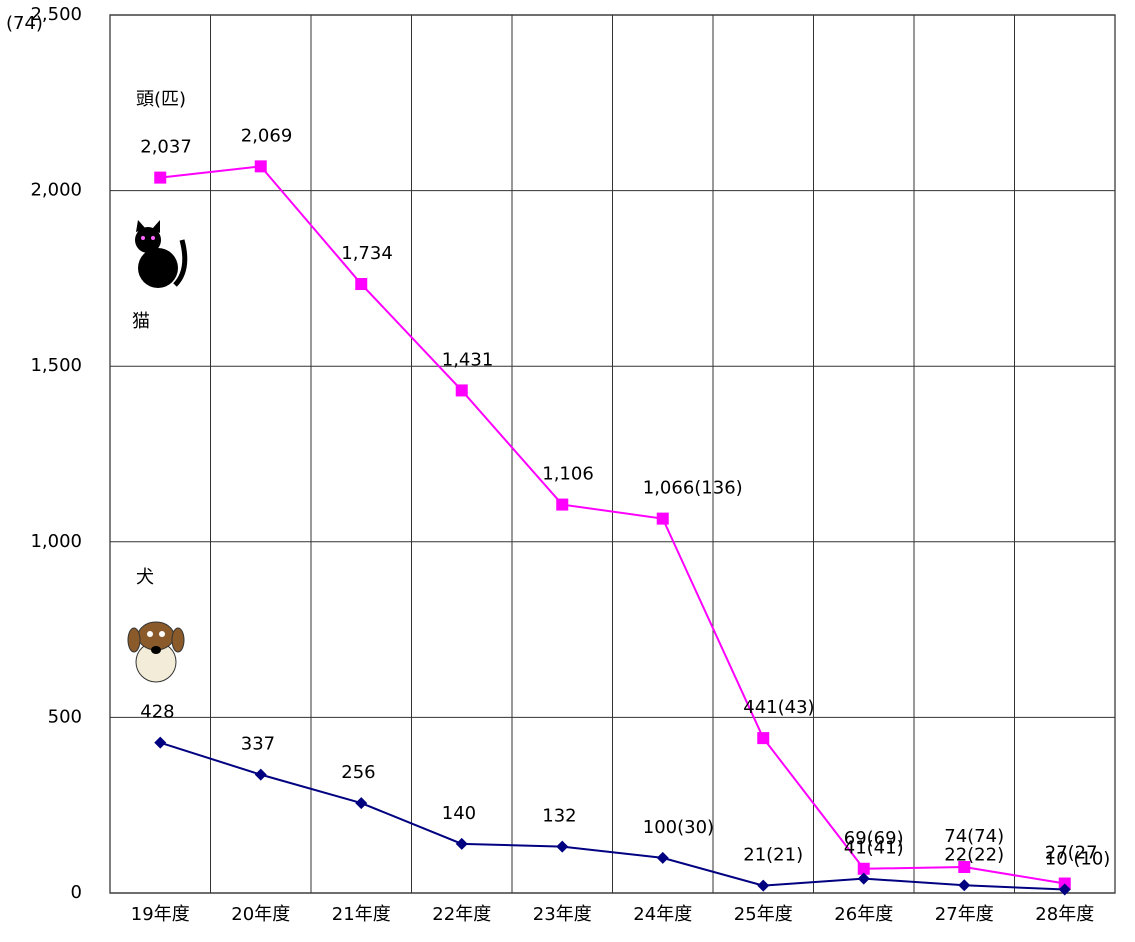  I want to click on data-label: 140, so click(459, 813).